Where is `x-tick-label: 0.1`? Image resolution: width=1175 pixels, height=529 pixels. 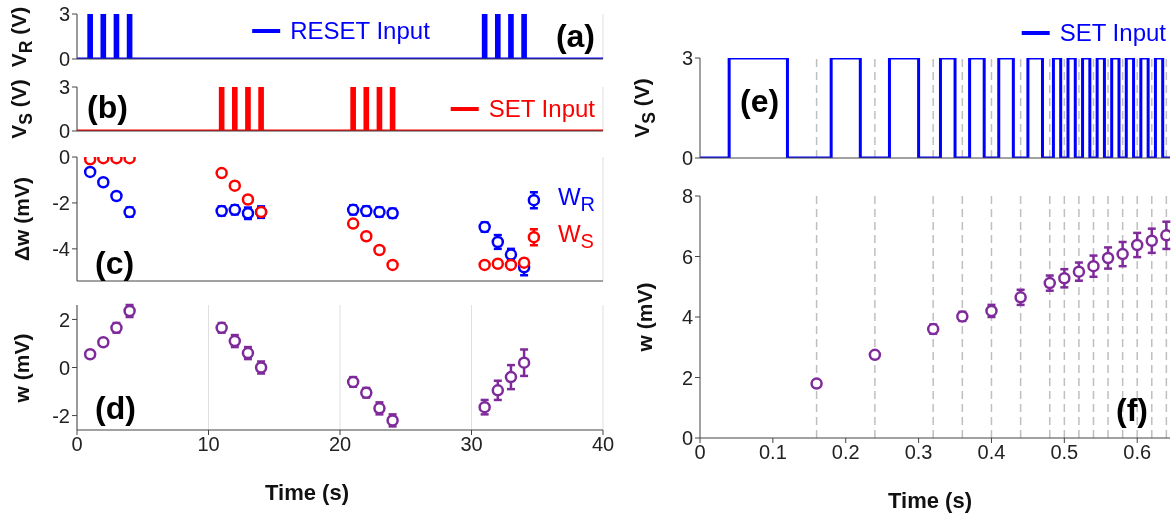 x-tick-label: 0.1 is located at coordinates (772, 452).